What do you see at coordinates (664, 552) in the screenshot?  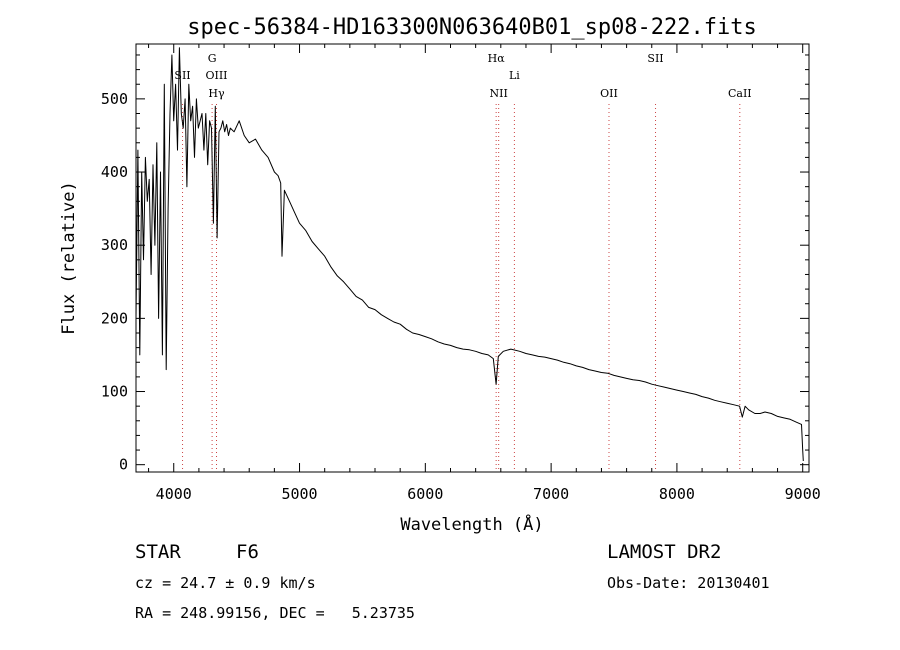 I see `survey-name: LAMOST DR2` at bounding box center [664, 552].